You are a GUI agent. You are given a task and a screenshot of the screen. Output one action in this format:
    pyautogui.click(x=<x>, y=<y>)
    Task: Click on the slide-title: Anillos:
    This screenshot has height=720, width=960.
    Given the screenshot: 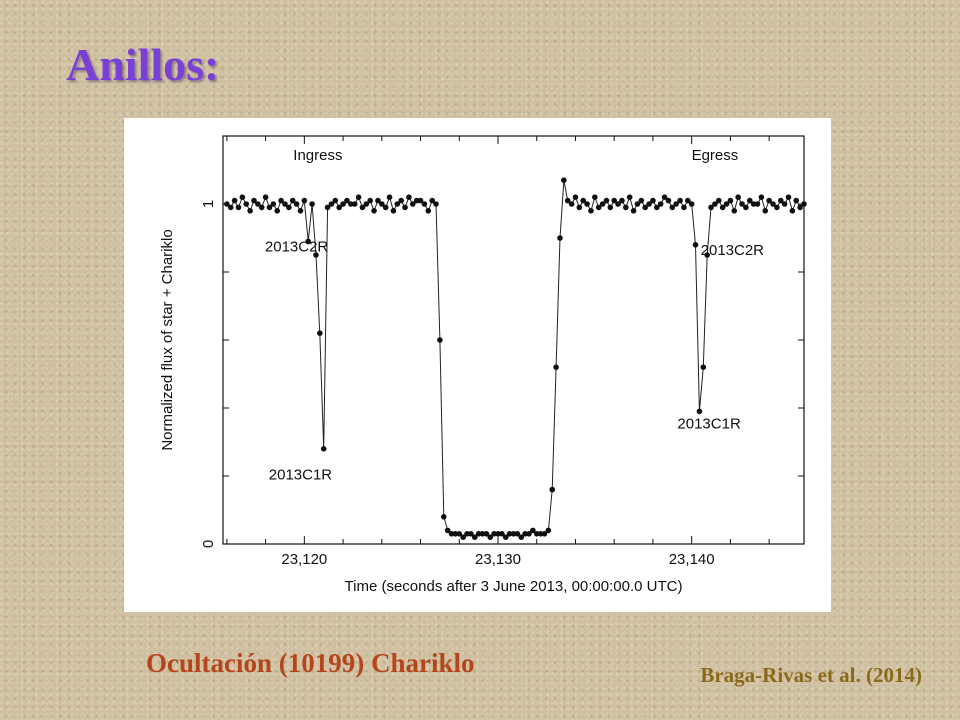 What is the action you would take?
    pyautogui.click(x=143, y=64)
    